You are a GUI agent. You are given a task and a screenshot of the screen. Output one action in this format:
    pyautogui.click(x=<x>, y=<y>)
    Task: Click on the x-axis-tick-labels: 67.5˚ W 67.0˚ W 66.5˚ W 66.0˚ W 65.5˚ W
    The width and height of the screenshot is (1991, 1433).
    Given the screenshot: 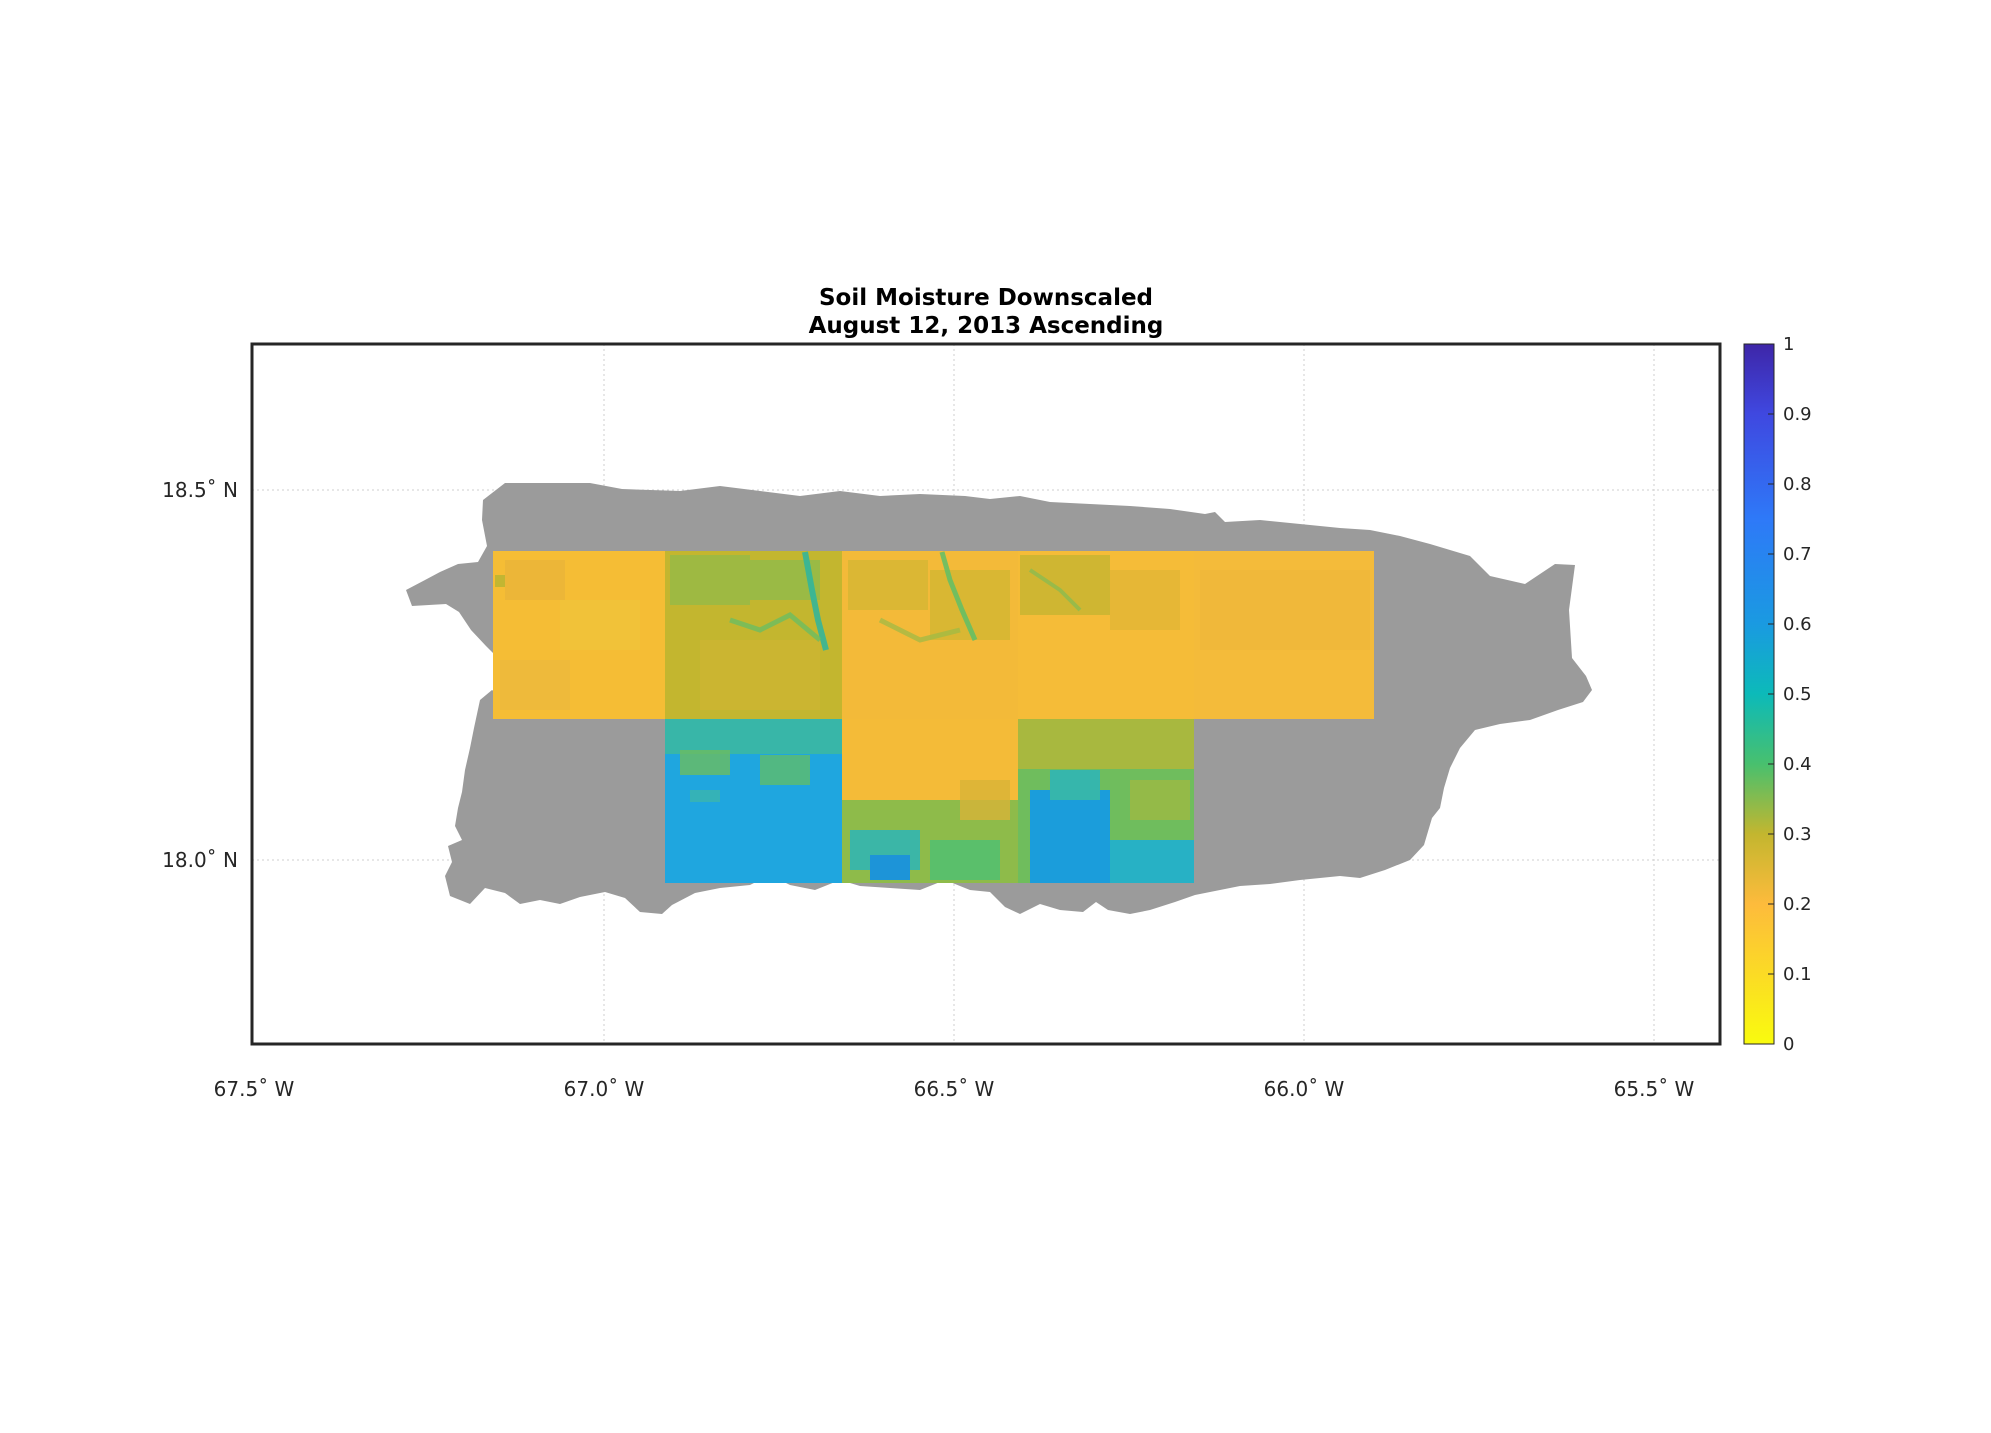 What is the action you would take?
    pyautogui.click(x=954, y=1089)
    